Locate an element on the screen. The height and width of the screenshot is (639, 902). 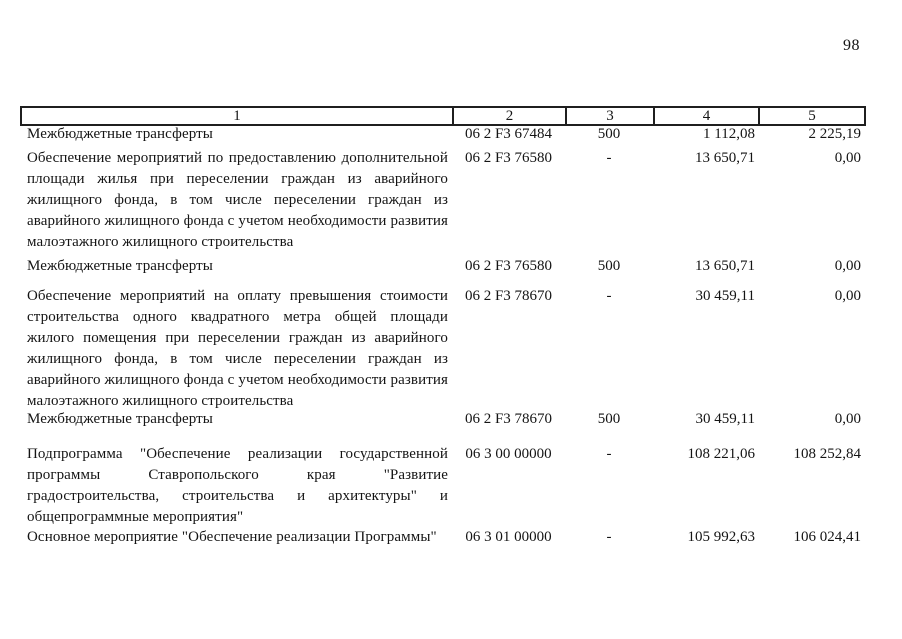
row-code: 06 2 F3 67484 is located at coordinates (508, 134).